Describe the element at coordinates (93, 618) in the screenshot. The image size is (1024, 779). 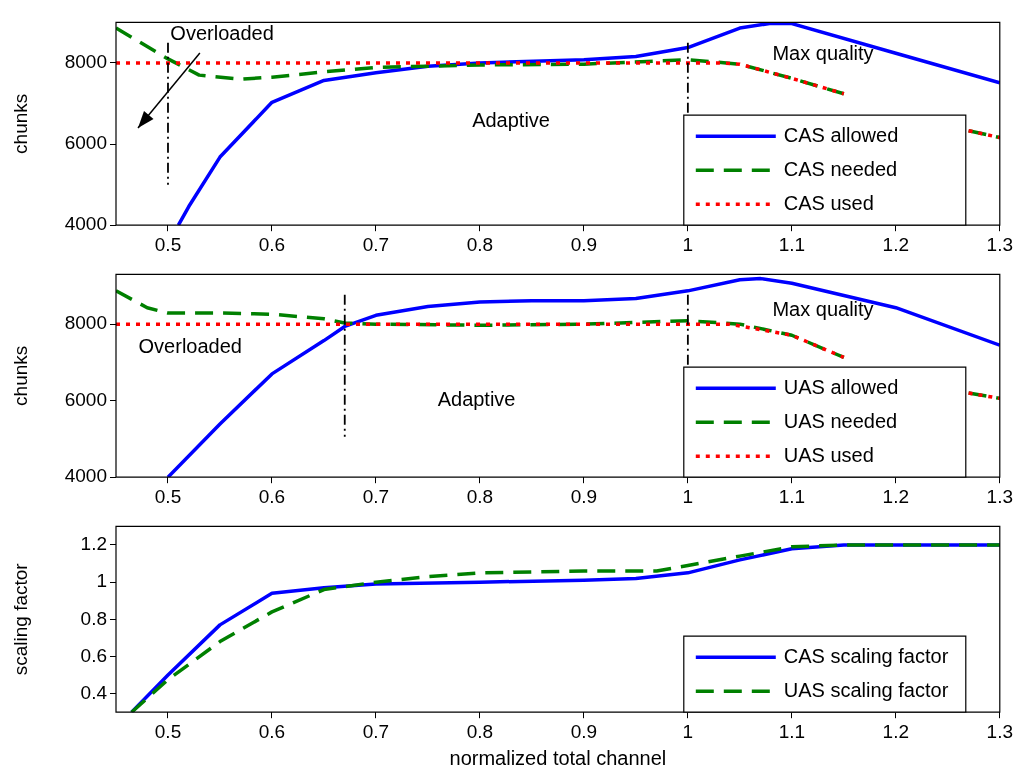
I see `y-tick-label: 0.8` at that location.